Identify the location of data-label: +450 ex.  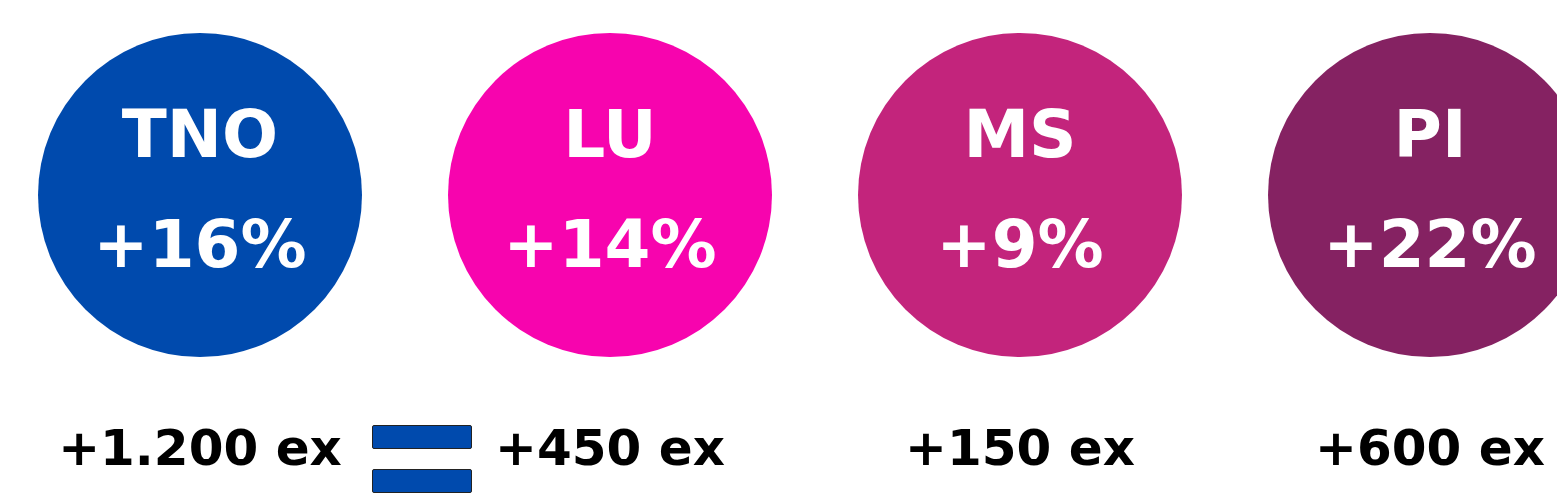
(610, 447).